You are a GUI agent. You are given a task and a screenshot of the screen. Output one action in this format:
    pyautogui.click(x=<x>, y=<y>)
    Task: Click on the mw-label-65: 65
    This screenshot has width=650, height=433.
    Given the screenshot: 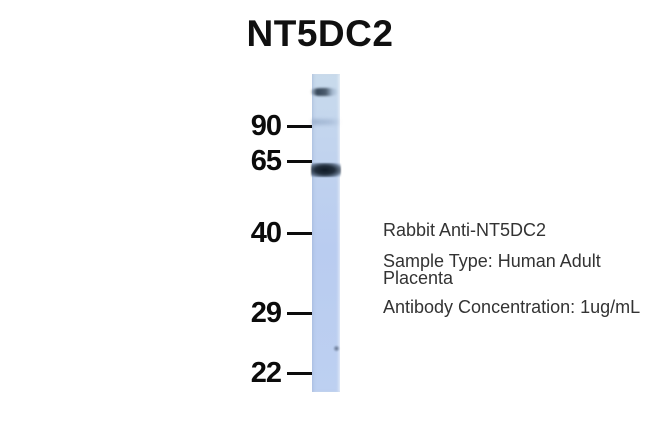 What is the action you would take?
    pyautogui.click(x=266, y=161)
    